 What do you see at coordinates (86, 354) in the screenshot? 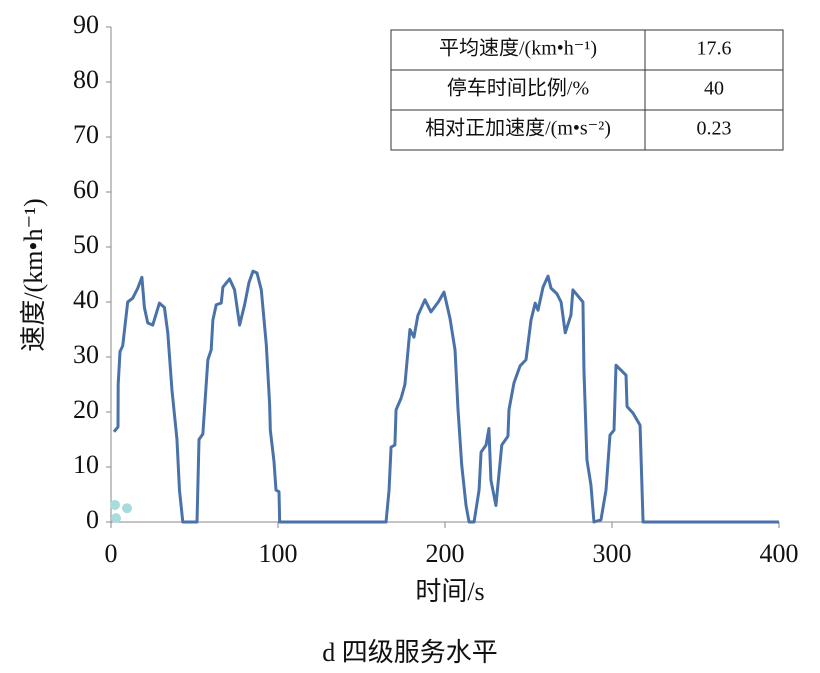
I see `y-tick-label: 30` at bounding box center [86, 354].